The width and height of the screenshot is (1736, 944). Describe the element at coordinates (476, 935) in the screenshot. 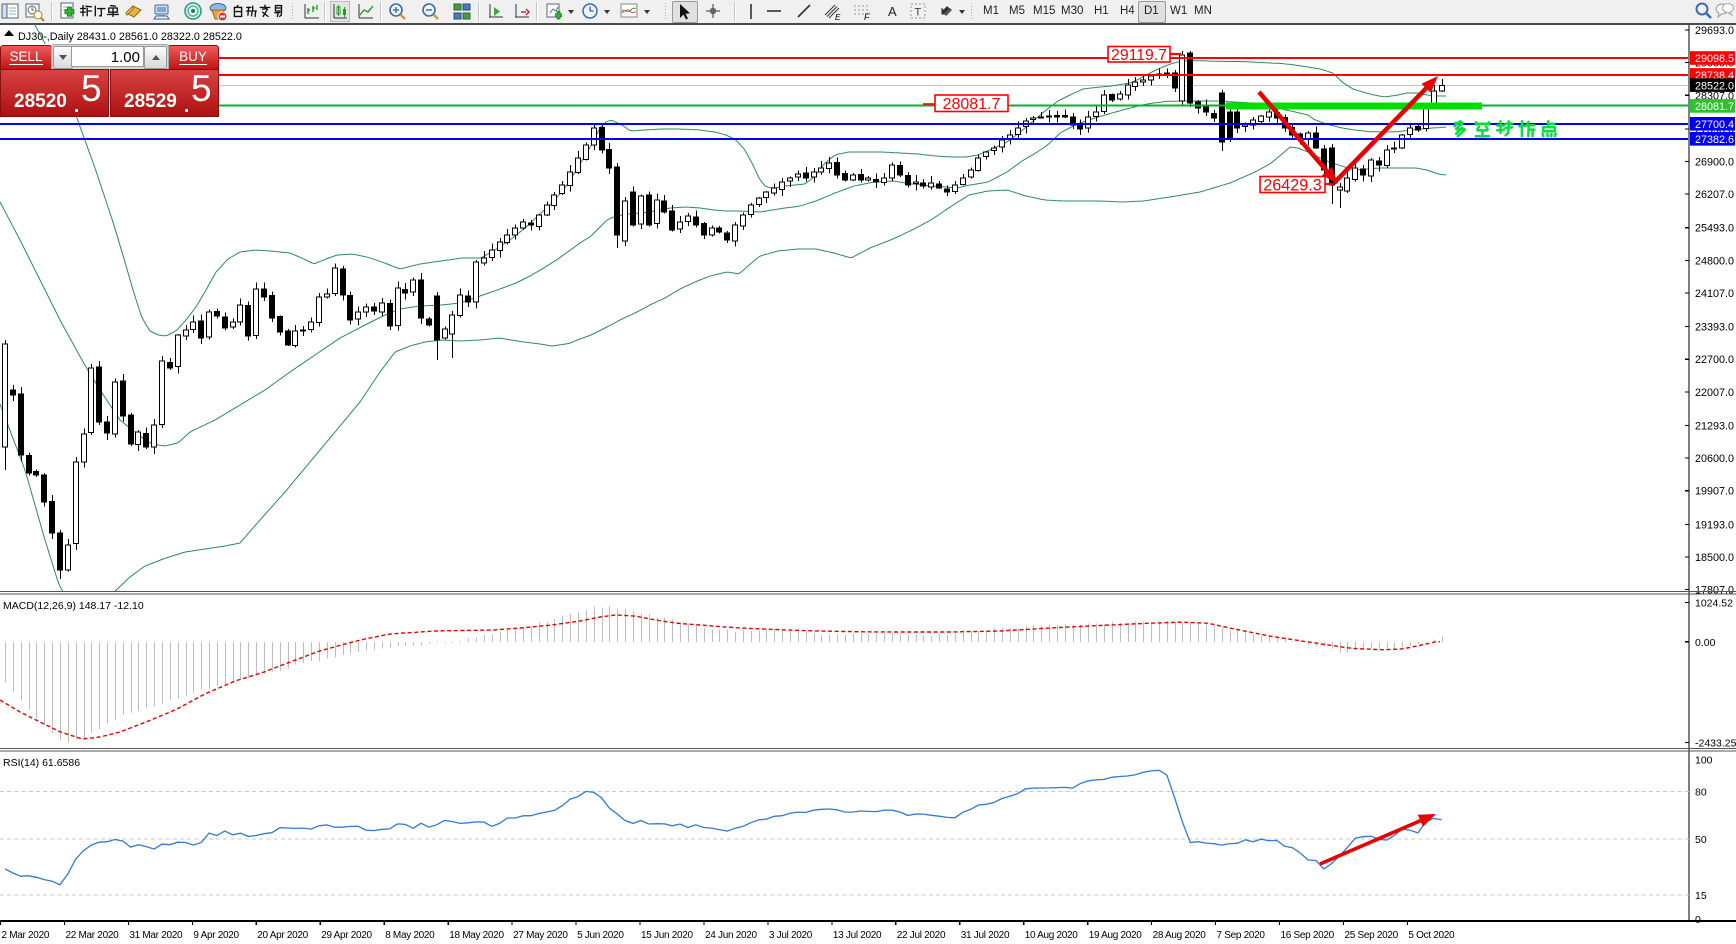

I see `svg-text: 18 May 2020` at that location.